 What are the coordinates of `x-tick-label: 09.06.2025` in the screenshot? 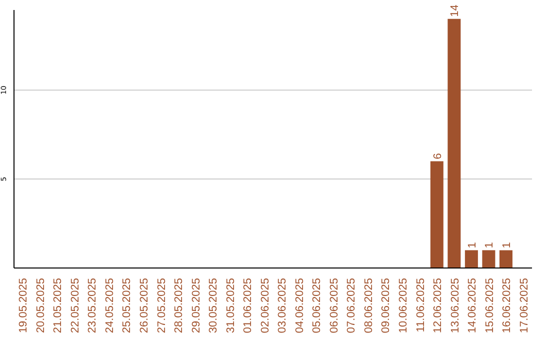 It's located at (386, 306).